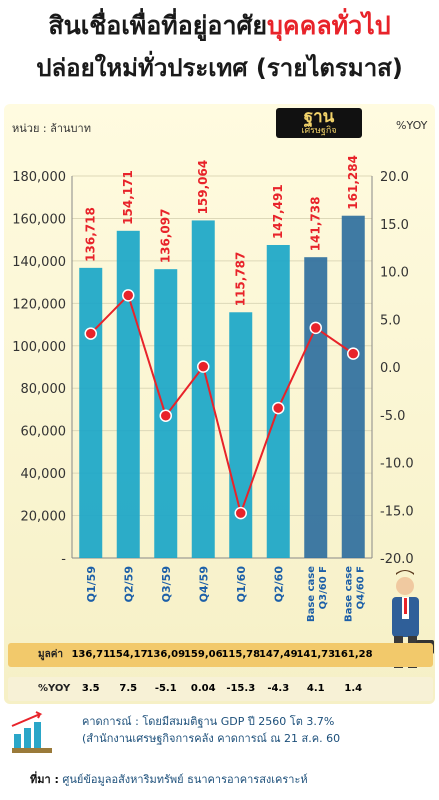 Image resolution: width=439 pixels, height=800 pixels. I want to click on y-left-tick-label: 120,000, so click(39, 304).